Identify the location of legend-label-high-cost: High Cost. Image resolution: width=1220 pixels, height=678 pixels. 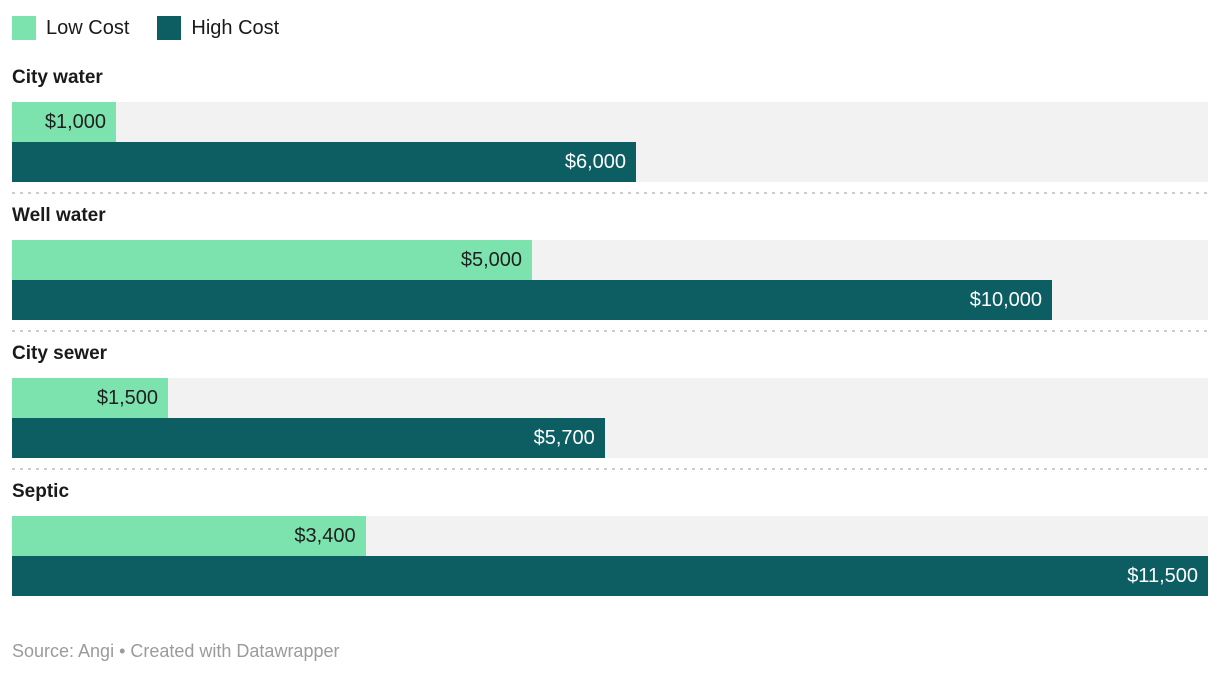
(235, 28).